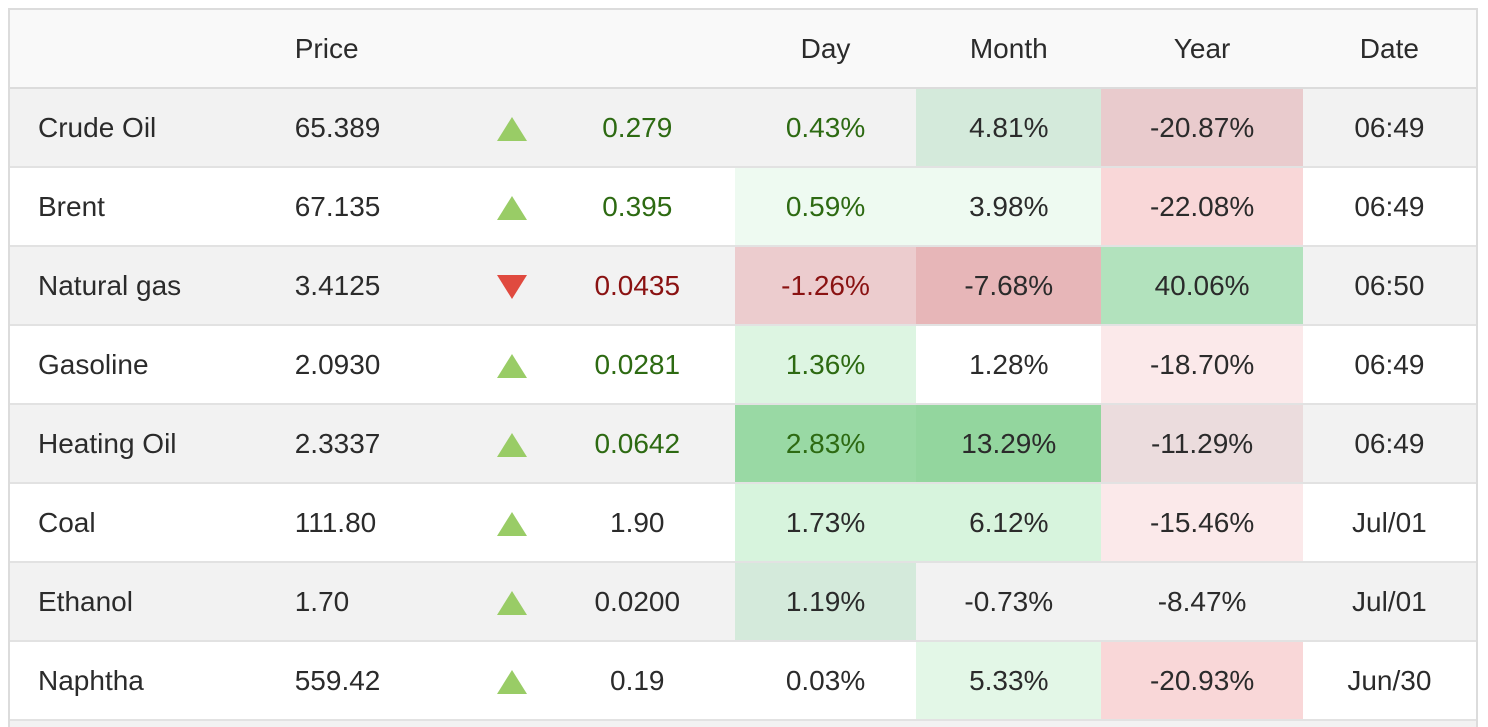 The height and width of the screenshot is (727, 1488). What do you see at coordinates (1009, 523) in the screenshot?
I see `month-change-cell: 6.12%` at bounding box center [1009, 523].